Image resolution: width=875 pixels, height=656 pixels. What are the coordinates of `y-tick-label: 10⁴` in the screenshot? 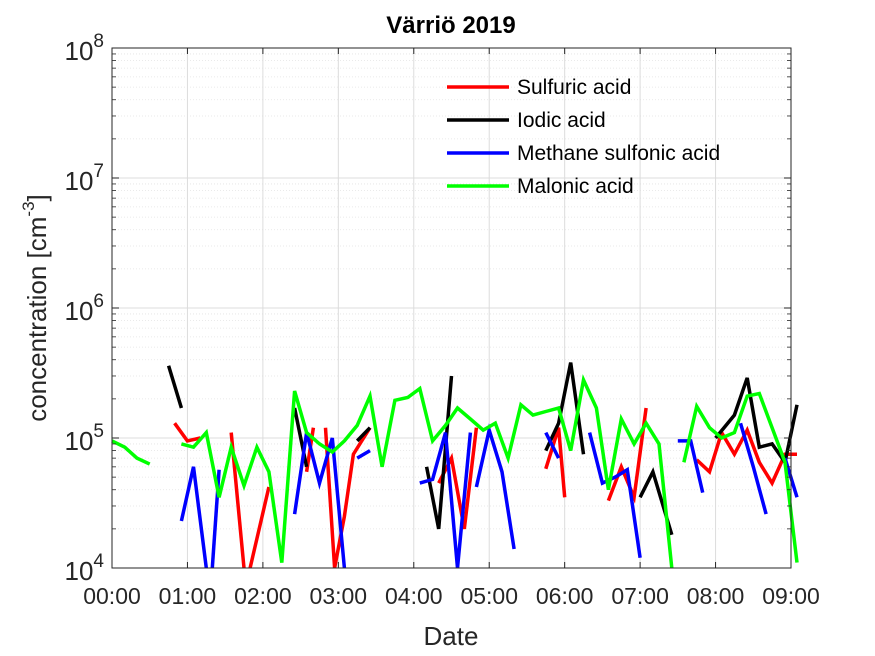 It's located at (85, 568).